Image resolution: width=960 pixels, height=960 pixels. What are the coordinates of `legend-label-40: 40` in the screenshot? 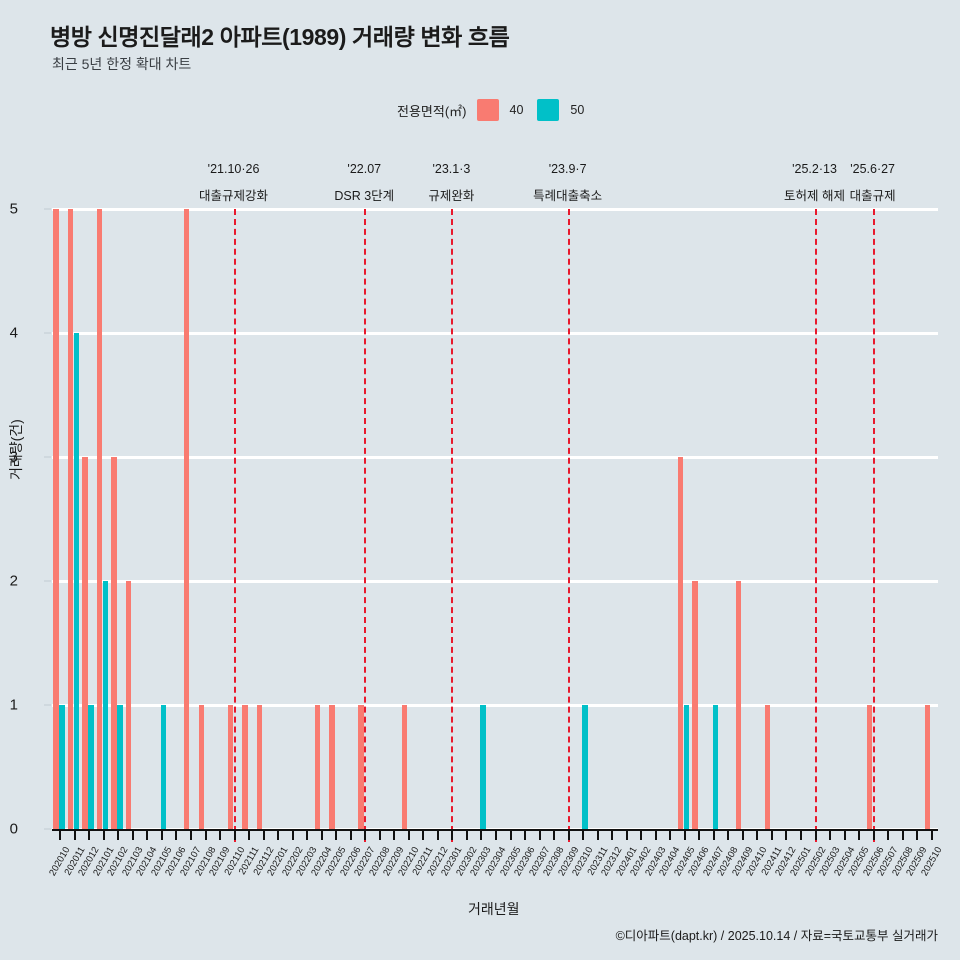 It's located at (516, 110).